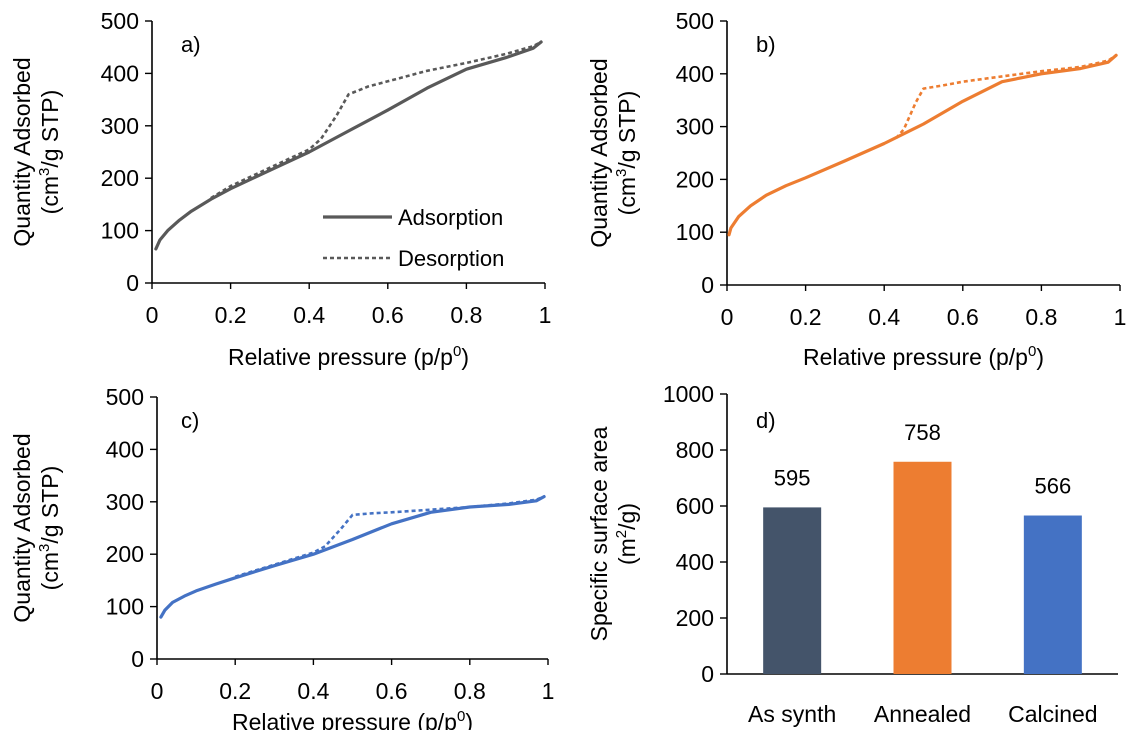 The width and height of the screenshot is (1132, 730). Describe the element at coordinates (599, 533) in the screenshot. I see `y-axis-label: Specific surface area` at that location.